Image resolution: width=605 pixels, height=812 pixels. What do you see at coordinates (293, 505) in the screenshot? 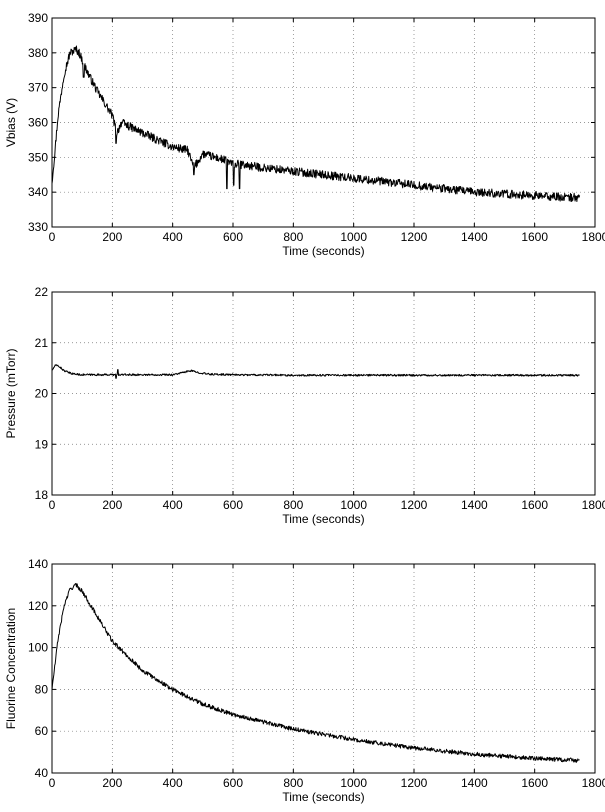
I see `pressure-x-tick-label: 800` at bounding box center [293, 505].